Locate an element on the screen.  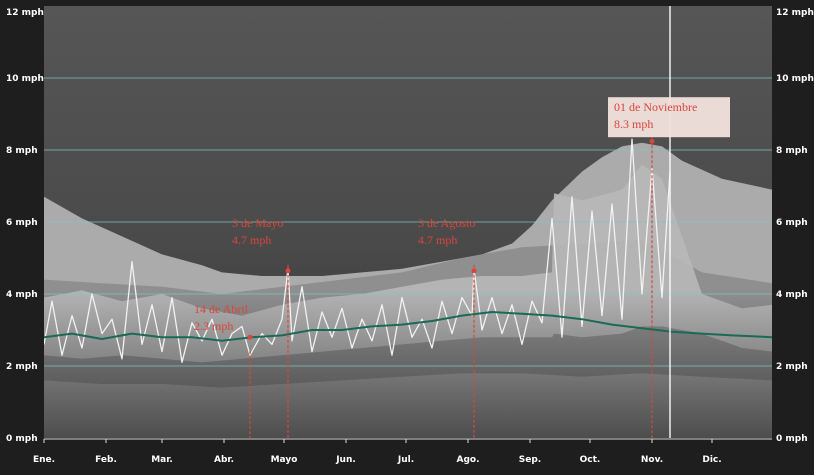
y-axis-right: 0 mph 2 mph 4 mph 6 mph 8 mph 10 mph 12 mph is located at coordinates (795, 226).